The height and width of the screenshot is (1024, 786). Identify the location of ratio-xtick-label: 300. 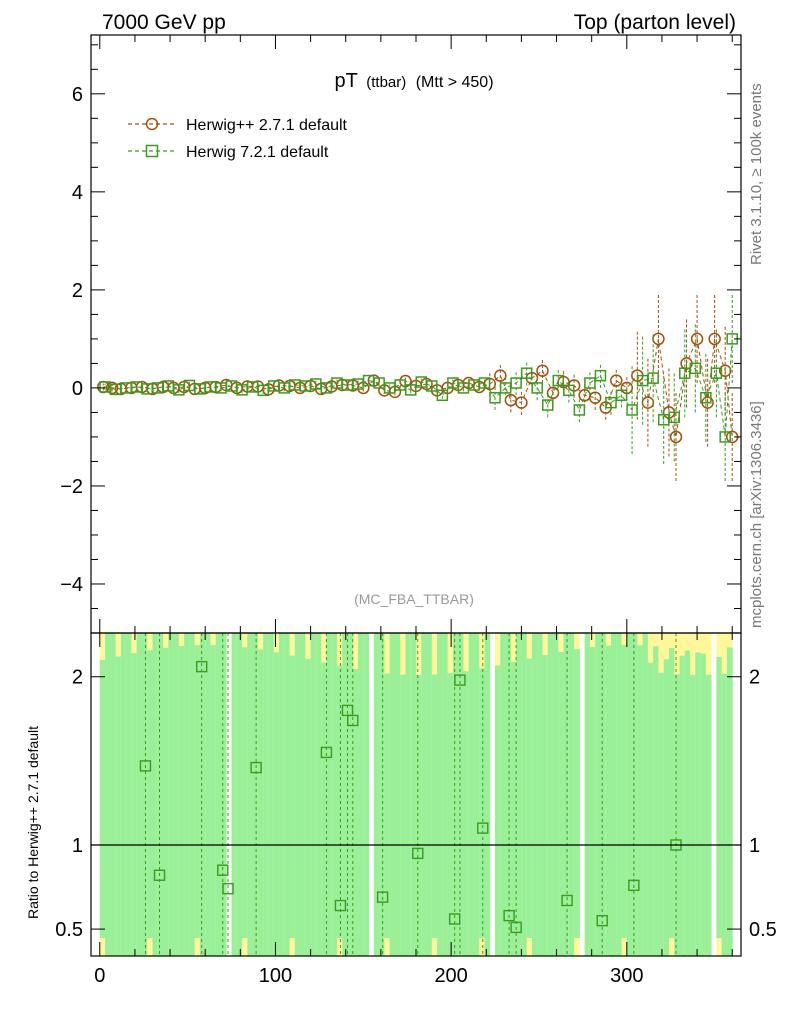
(626, 976).